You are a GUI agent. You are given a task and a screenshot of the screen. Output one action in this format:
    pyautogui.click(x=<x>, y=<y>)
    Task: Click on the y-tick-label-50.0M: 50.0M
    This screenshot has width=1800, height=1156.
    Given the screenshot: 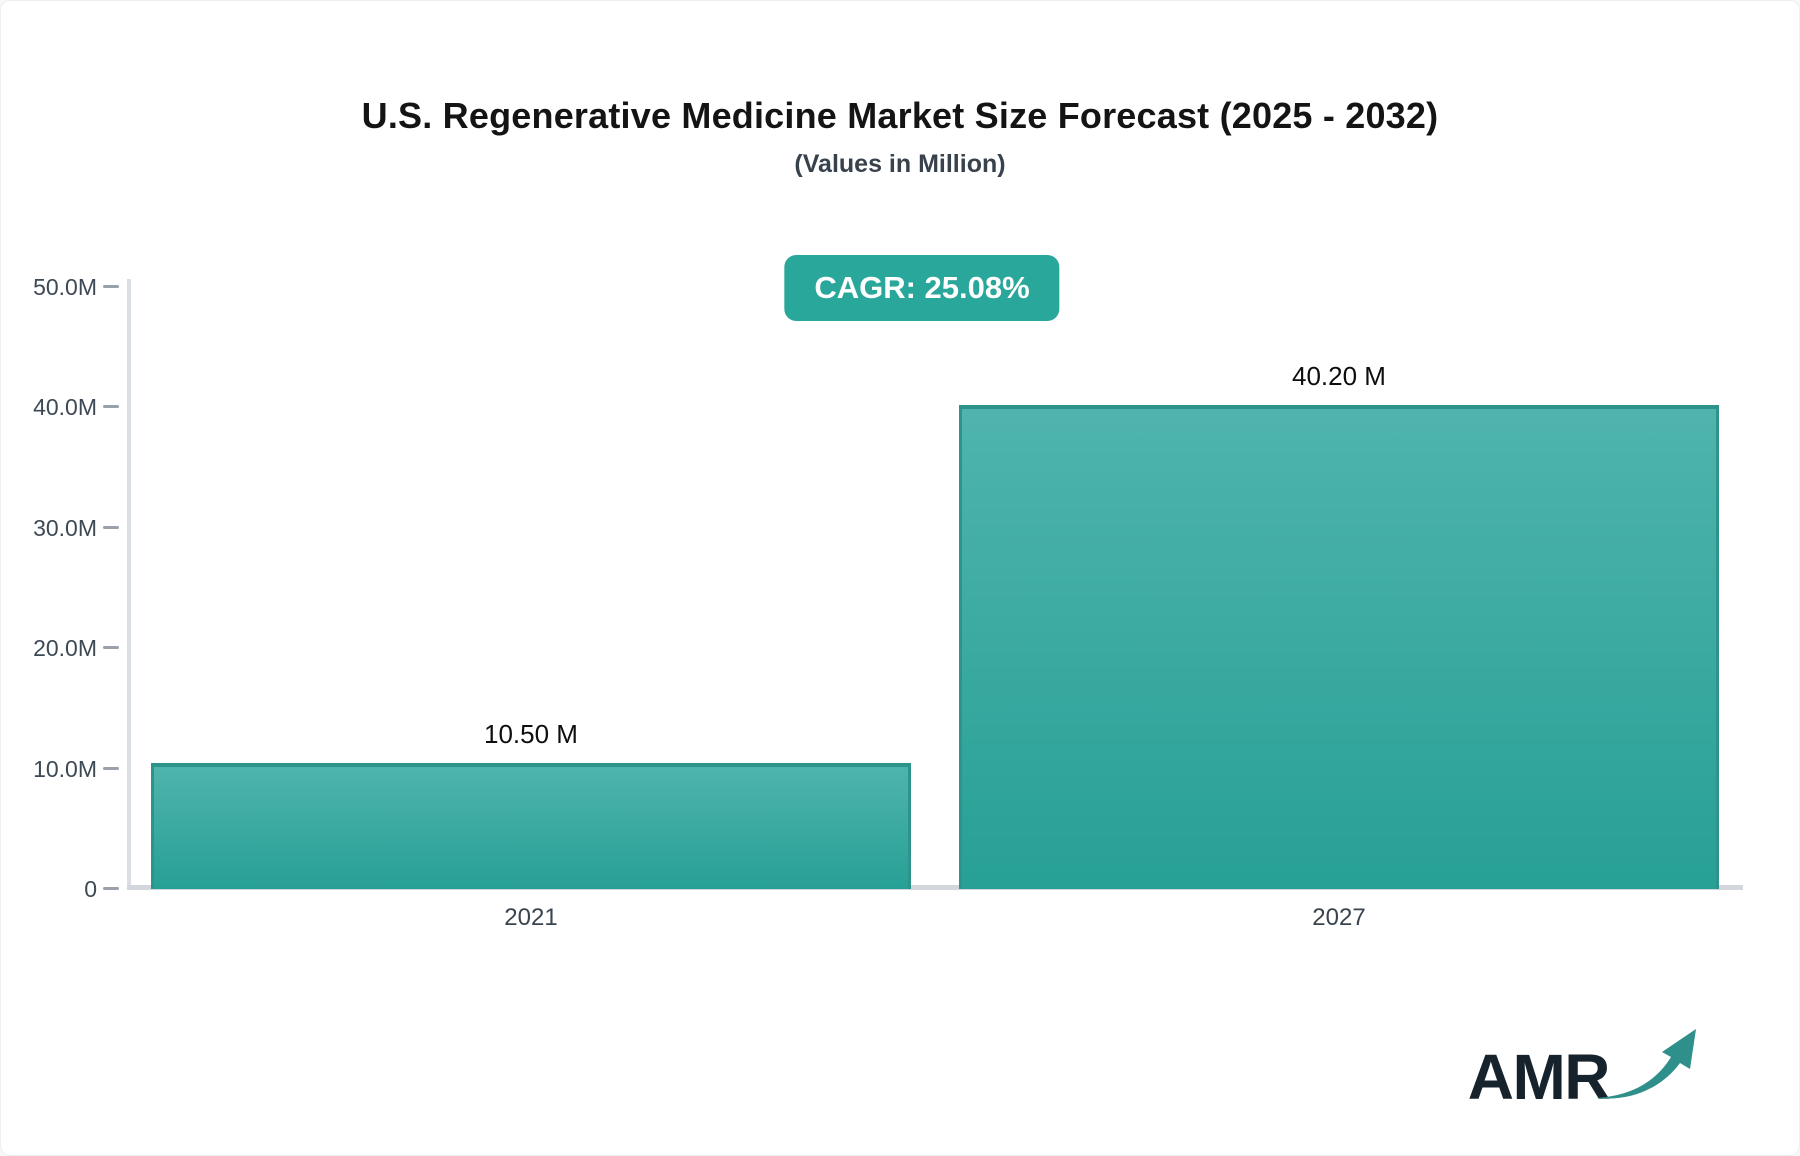 What is the action you would take?
    pyautogui.click(x=65, y=287)
    